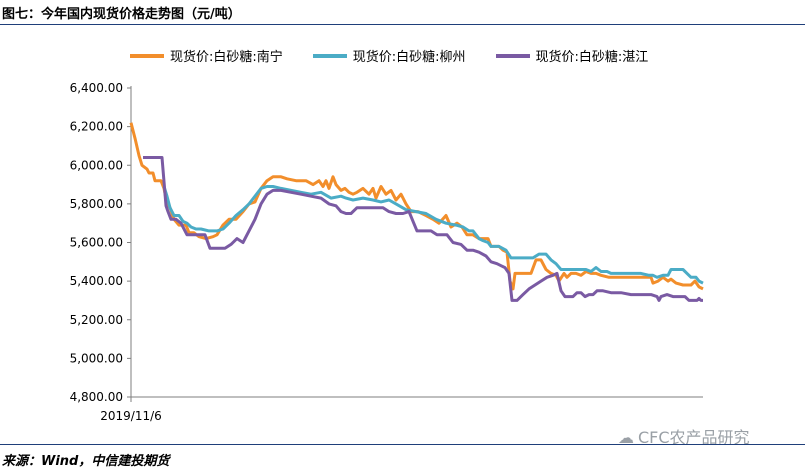 This screenshot has height=470, width=805. Describe the element at coordinates (402, 444) in the screenshot. I see `footer-rule` at that location.